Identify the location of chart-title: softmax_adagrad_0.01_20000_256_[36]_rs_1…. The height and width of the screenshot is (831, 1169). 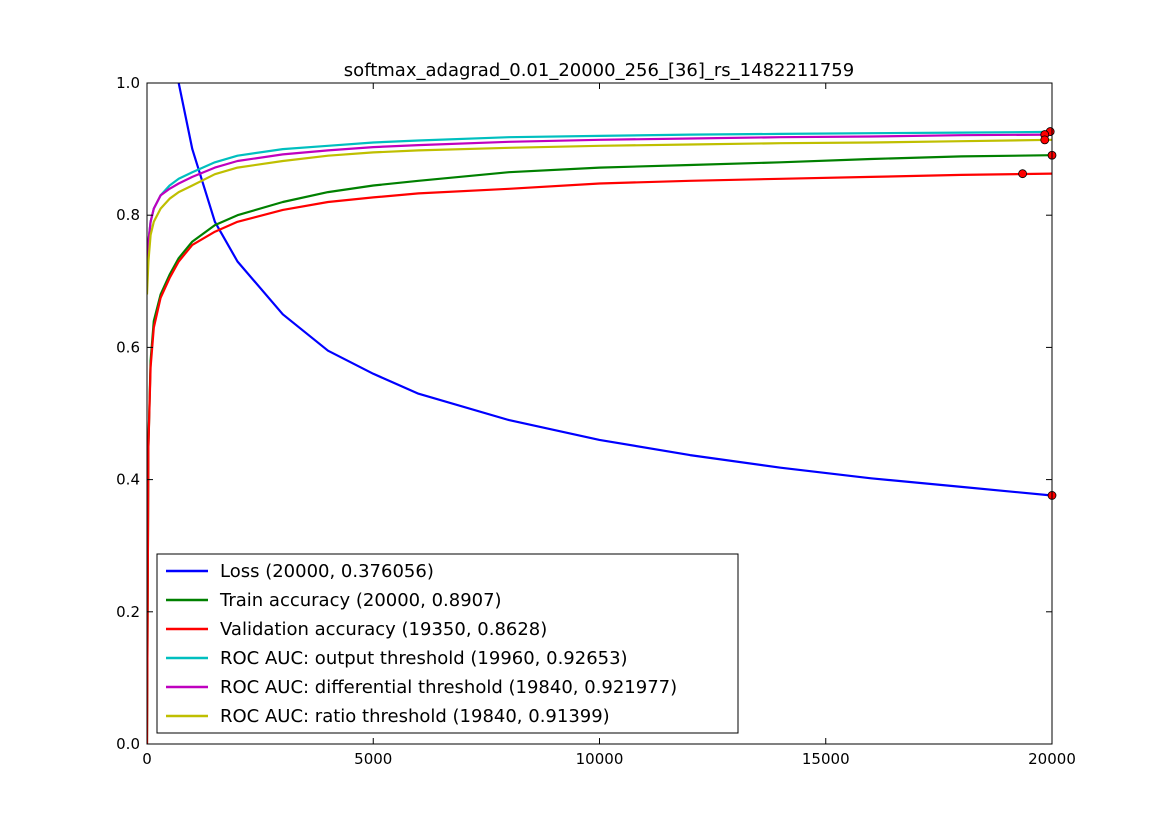
(599, 70).